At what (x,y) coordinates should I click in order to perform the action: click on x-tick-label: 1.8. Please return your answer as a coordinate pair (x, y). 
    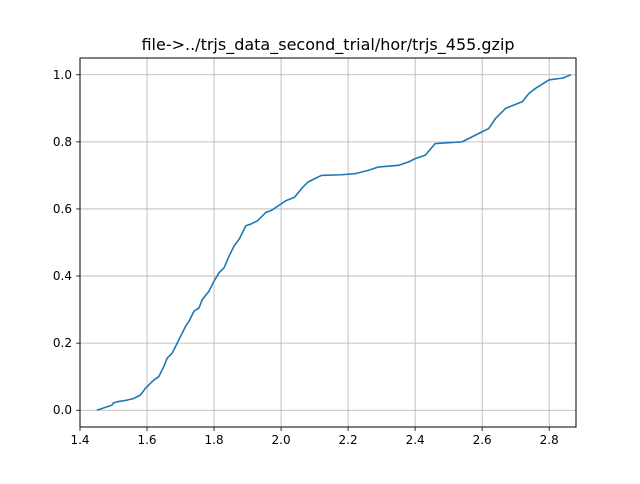
    Looking at the image, I should click on (214, 440).